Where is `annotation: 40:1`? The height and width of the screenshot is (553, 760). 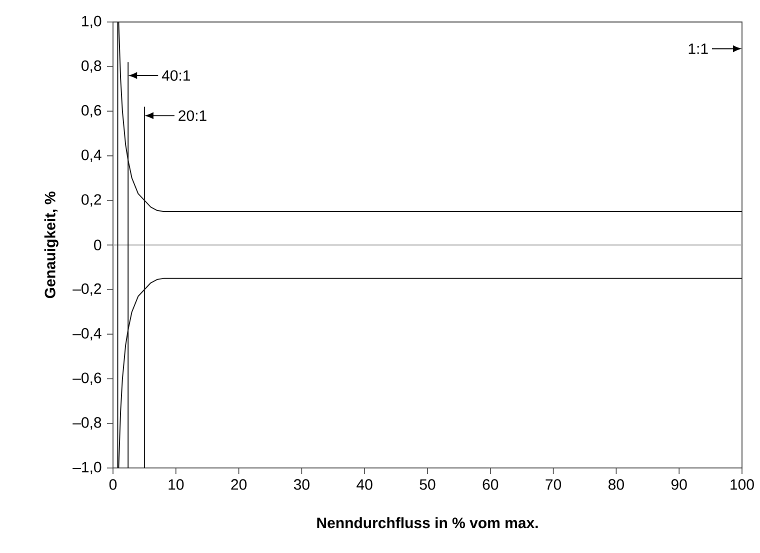 annotation: 40:1 is located at coordinates (176, 75).